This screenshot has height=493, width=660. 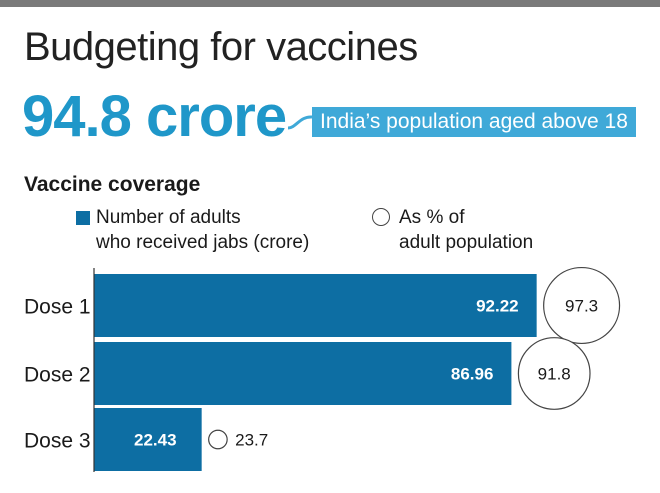 What do you see at coordinates (57, 441) in the screenshot?
I see `category-label: Dose 3` at bounding box center [57, 441].